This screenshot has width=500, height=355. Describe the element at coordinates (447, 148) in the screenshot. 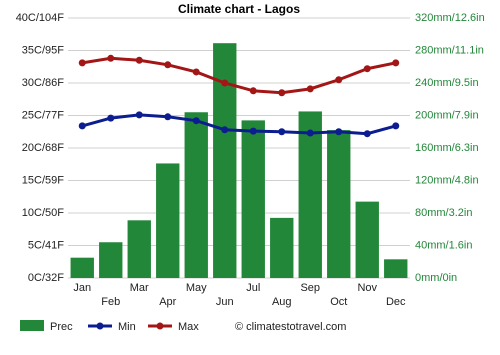

I see `y2-tick-label: 160mm/6.3in` at that location.